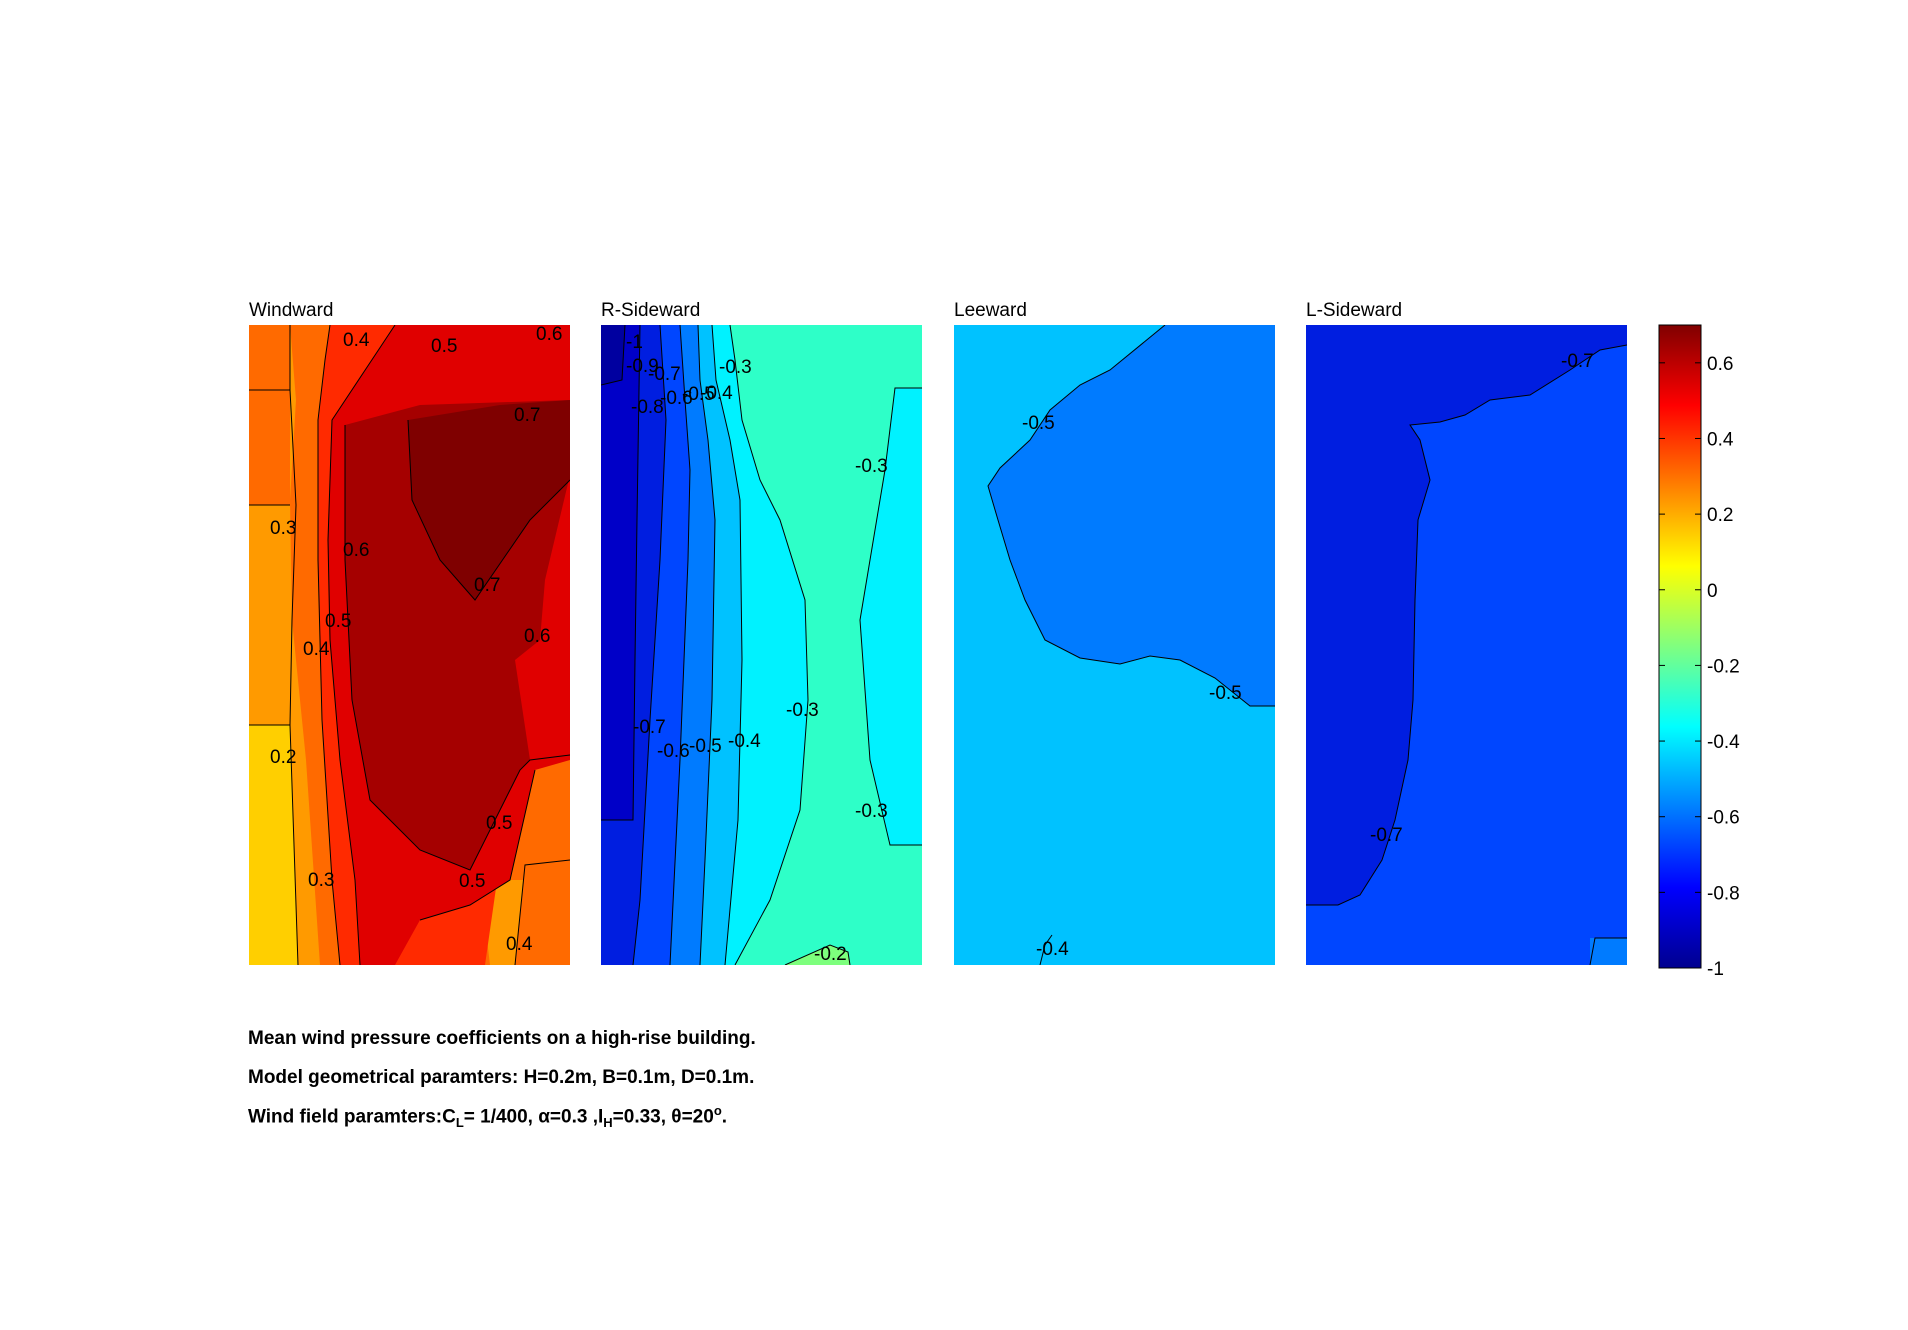 Image resolution: width=1908 pixels, height=1330 pixels. I want to click on caption-line-3-mid1: = 1/400, α=0.3 ,I, so click(533, 1117).